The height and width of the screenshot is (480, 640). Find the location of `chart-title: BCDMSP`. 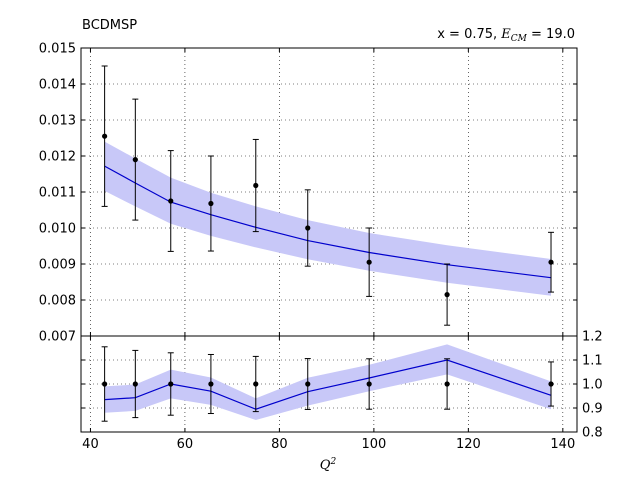

chart-title: BCDMSP is located at coordinates (109, 25).